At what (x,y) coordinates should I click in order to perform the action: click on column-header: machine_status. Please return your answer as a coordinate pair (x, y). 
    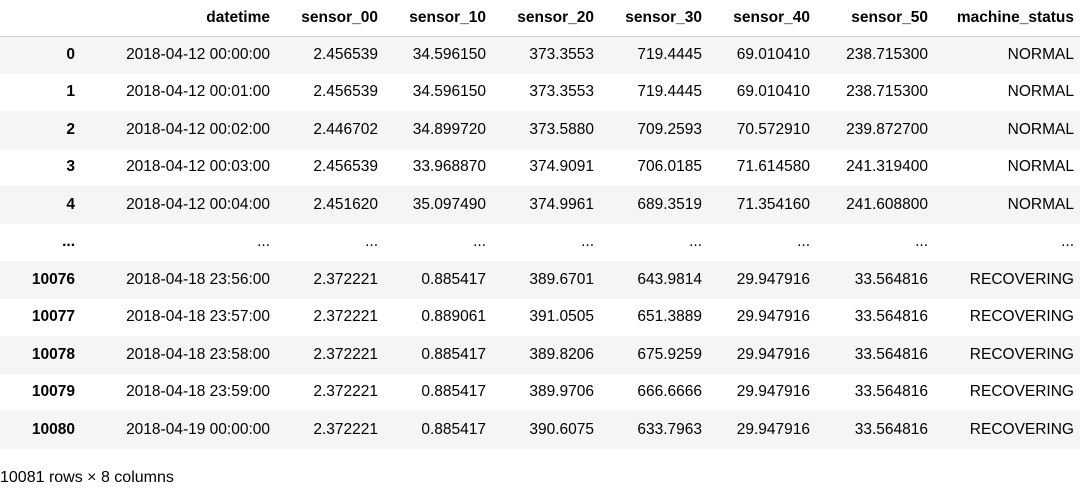
    Looking at the image, I should click on (1007, 18).